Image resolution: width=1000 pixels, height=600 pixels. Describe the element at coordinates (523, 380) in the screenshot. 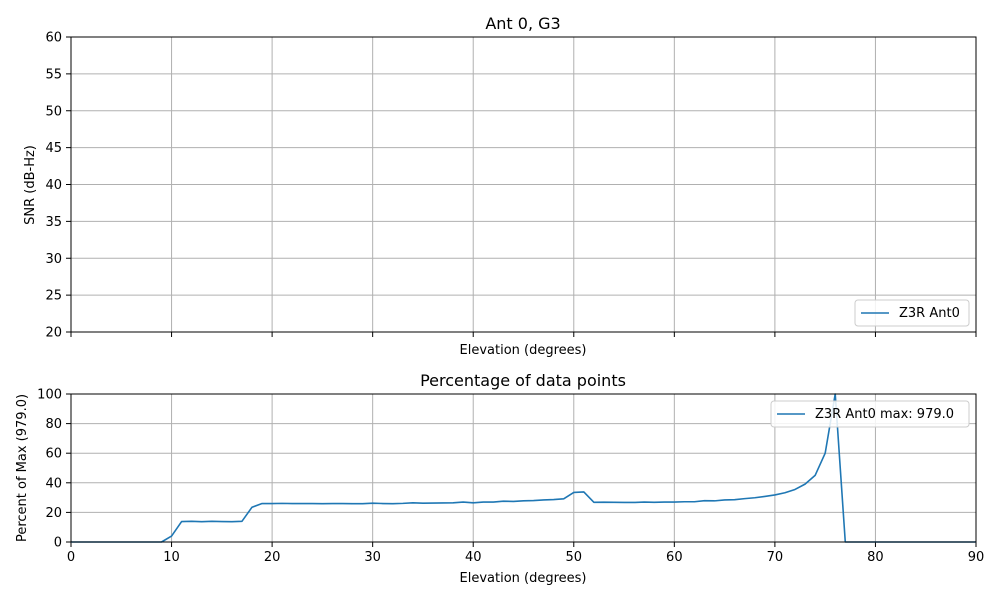

I see `percentage-chart-title: Percentage of data points` at that location.